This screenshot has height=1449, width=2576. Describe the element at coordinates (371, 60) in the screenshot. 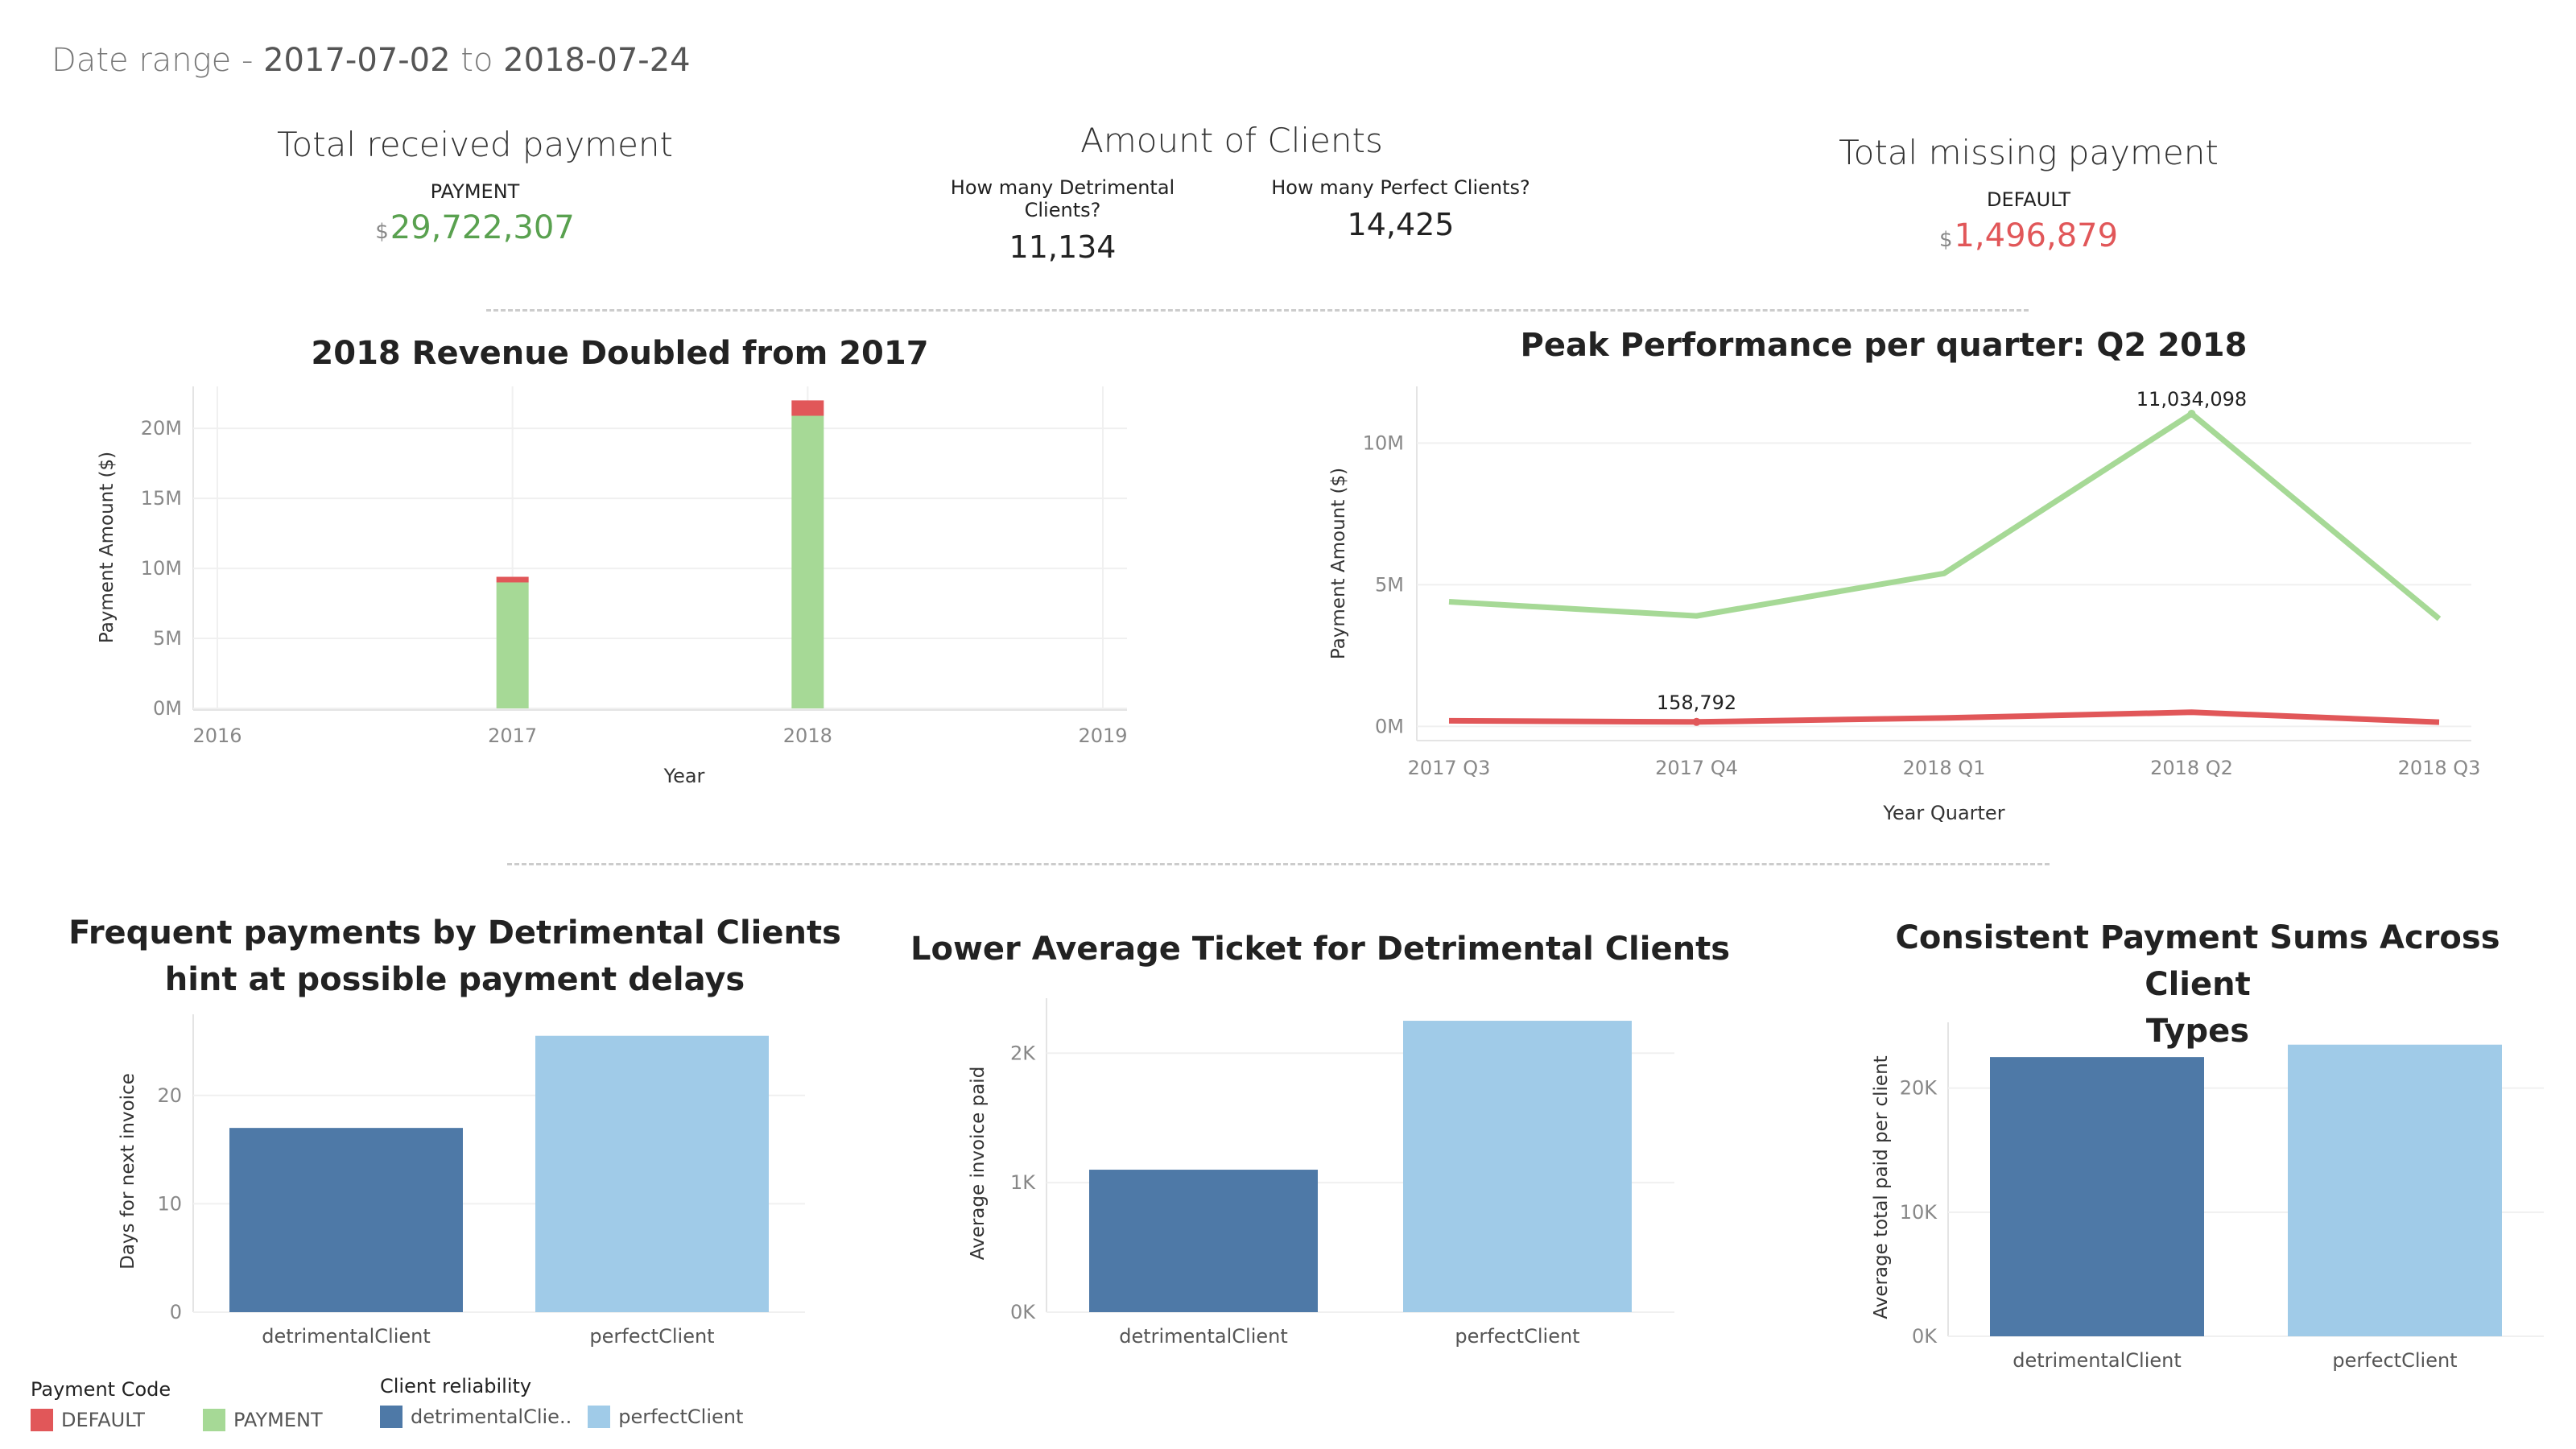

I see `date-range: Date range - 2017-07-02 to 2018-07-24` at that location.